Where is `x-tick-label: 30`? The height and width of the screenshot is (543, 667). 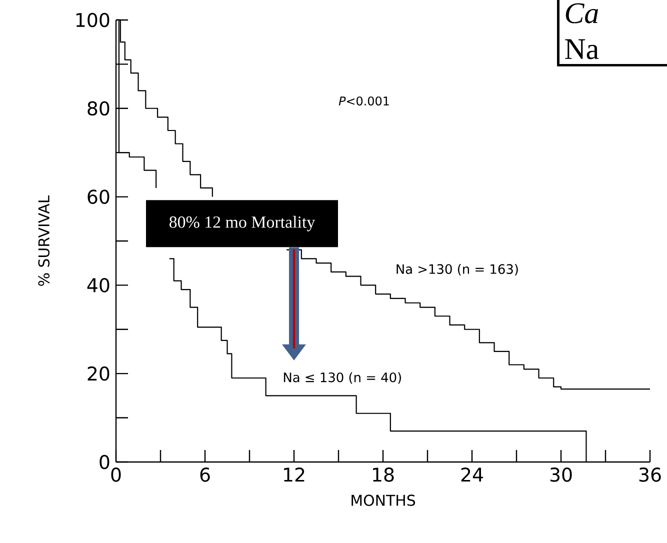 x-tick-label: 30 is located at coordinates (561, 475).